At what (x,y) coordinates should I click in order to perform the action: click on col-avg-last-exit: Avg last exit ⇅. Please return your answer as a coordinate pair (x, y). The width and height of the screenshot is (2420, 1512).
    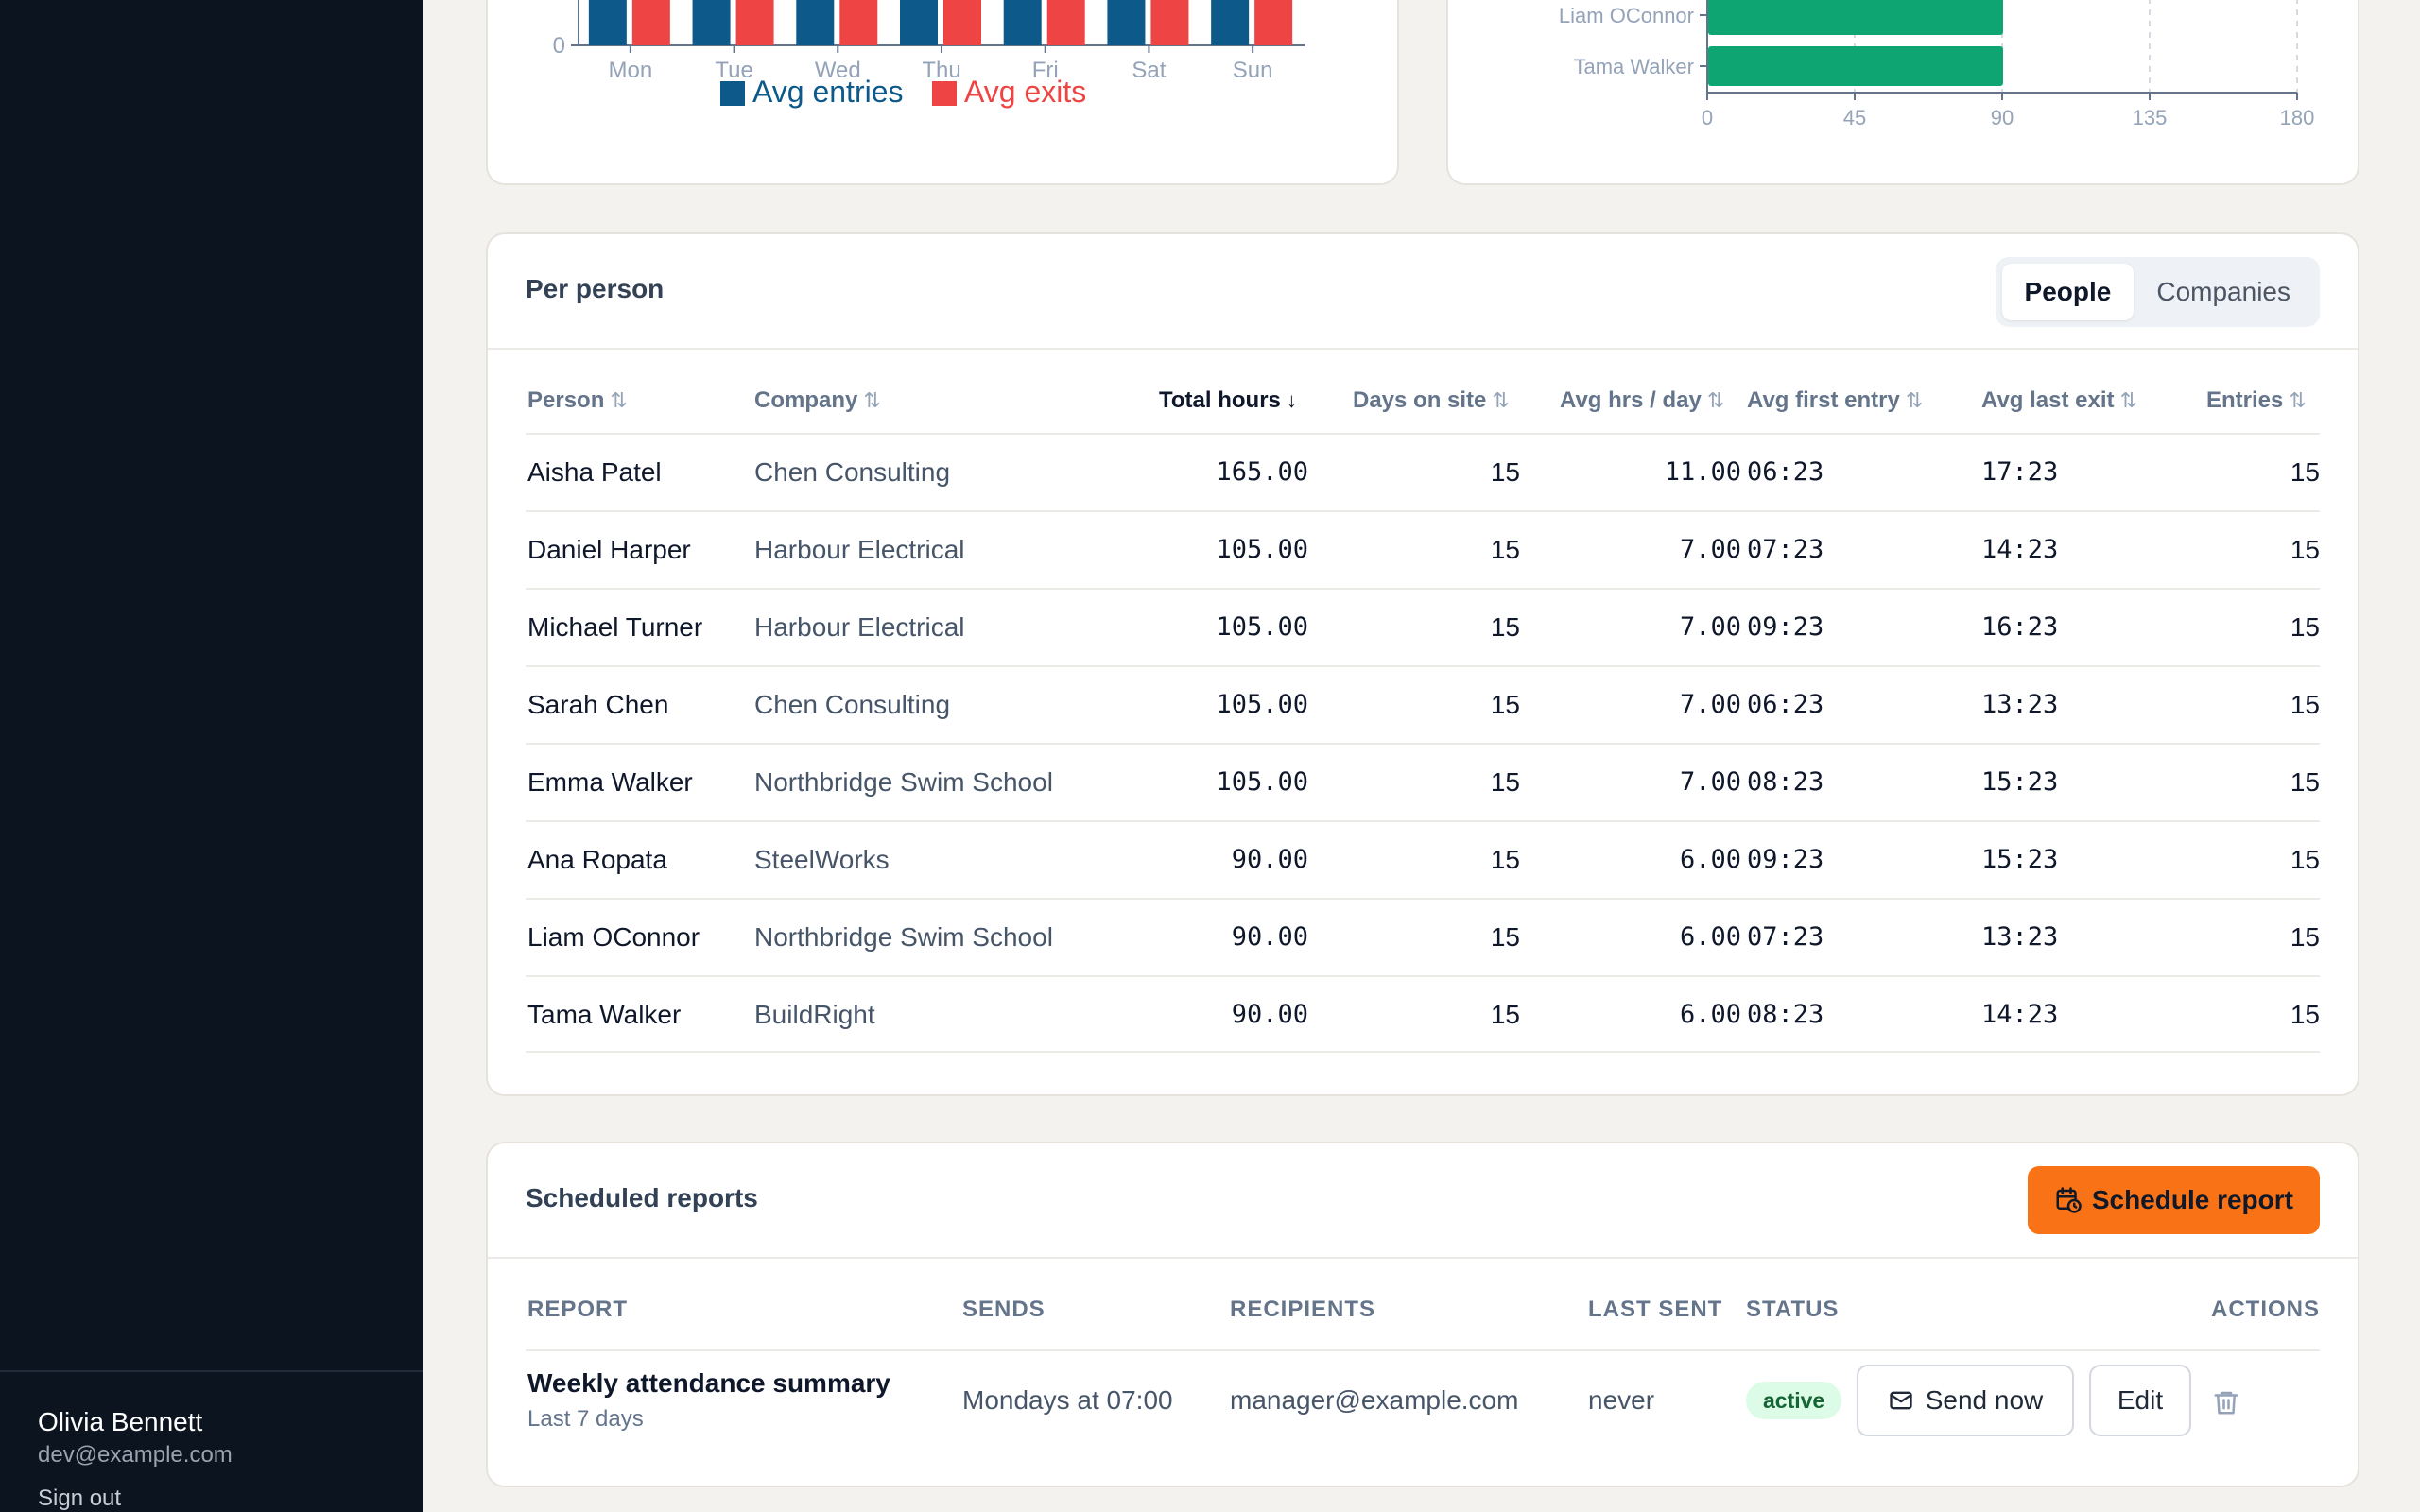
    Looking at the image, I should click on (2059, 400).